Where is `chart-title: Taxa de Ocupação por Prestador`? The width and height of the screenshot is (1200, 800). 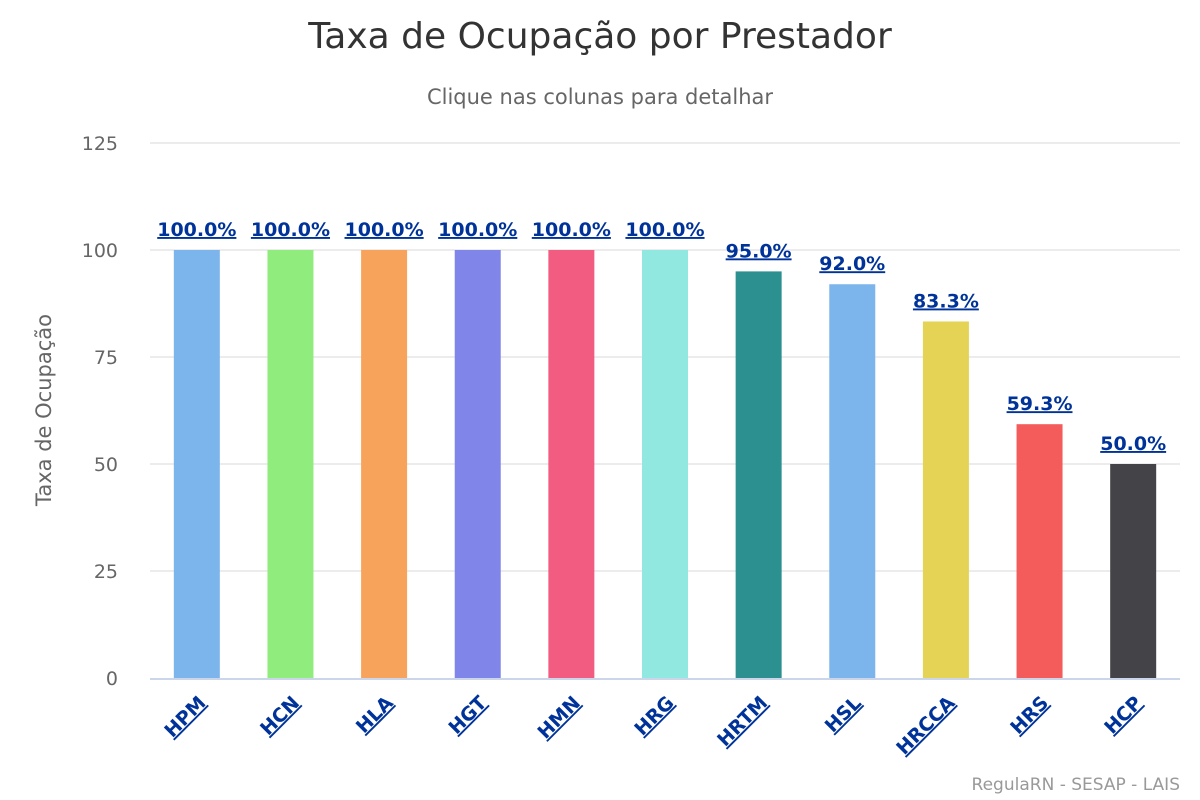
chart-title: Taxa de Ocupação por Prestador is located at coordinates (599, 36).